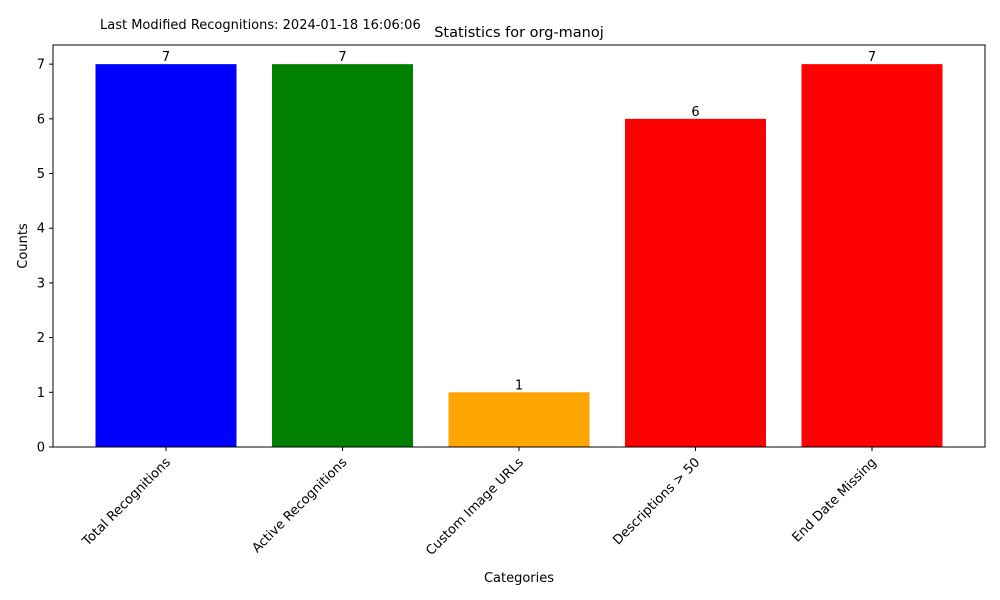  I want to click on y-tick-label: 7, so click(41, 65).